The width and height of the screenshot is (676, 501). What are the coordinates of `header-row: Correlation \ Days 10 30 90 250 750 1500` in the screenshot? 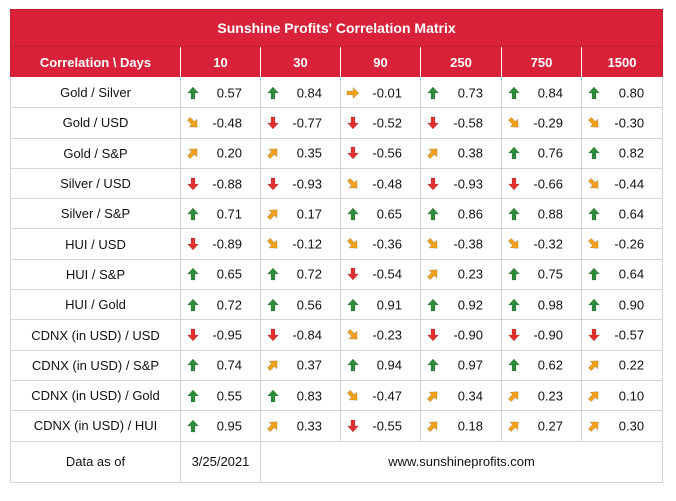 It's located at (337, 62).